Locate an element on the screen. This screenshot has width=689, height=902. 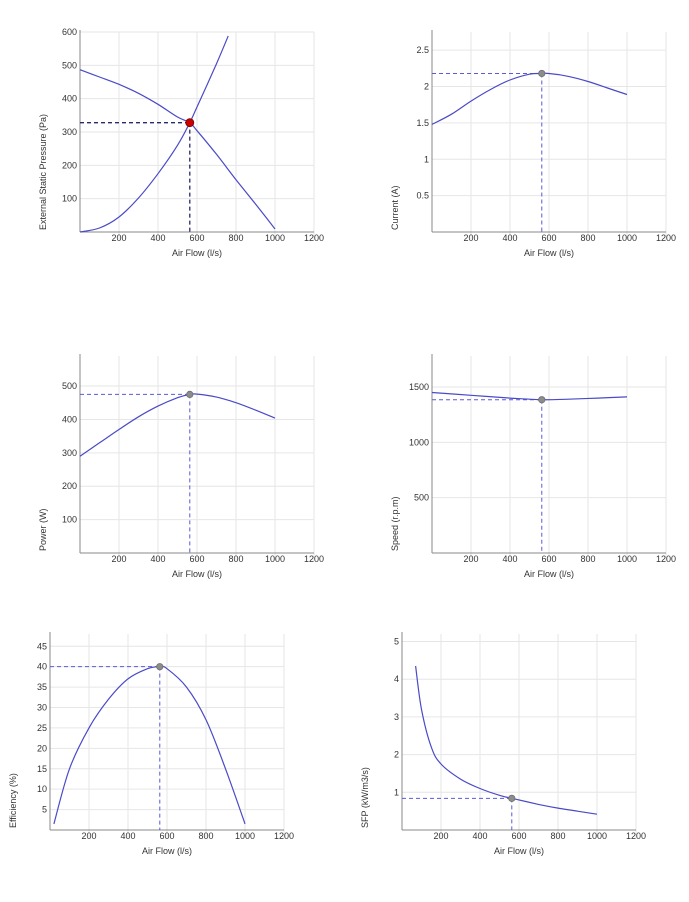
y-tick-label: 15 is located at coordinates (42, 769).